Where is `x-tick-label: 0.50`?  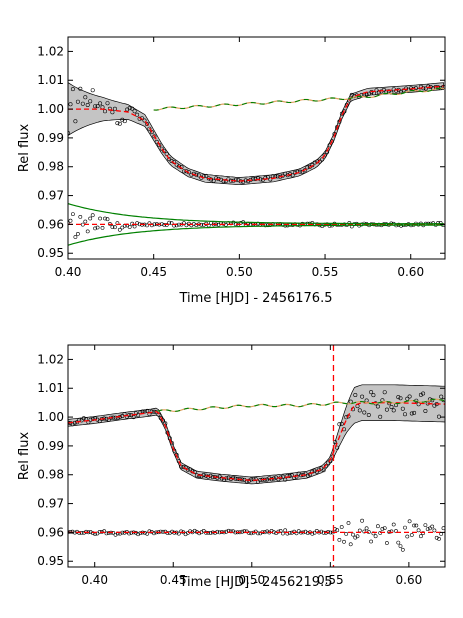 x-tick-label: 0.50 is located at coordinates (239, 272).